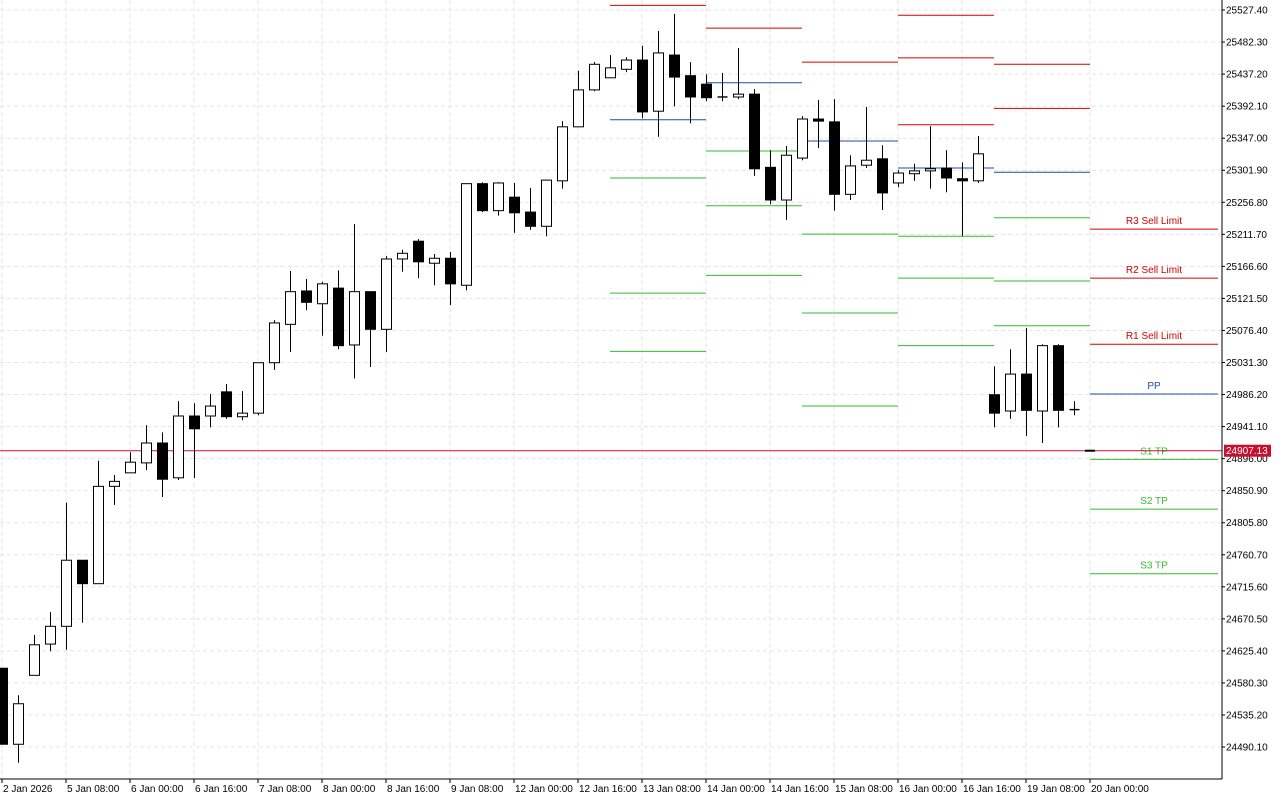  Describe the element at coordinates (1247, 427) in the screenshot. I see `y-tick-label: 24941.10` at that location.